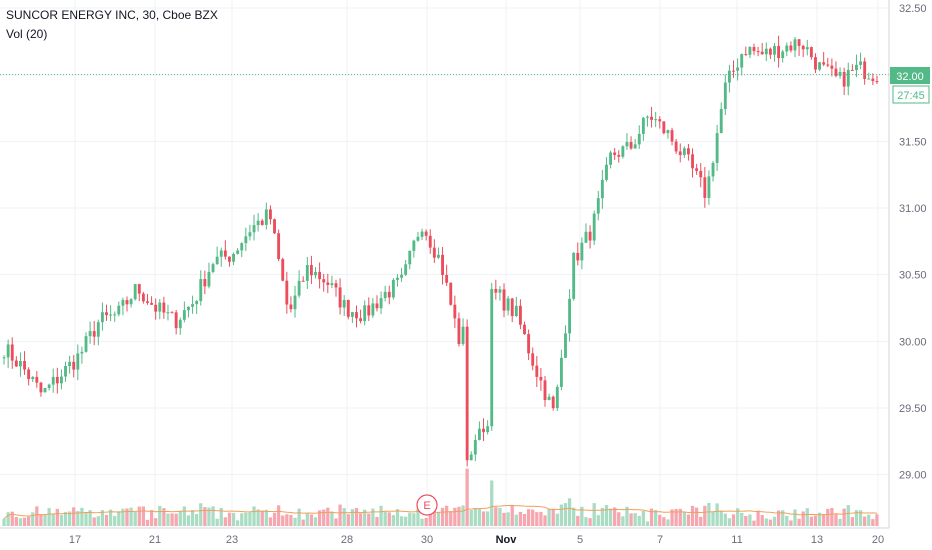 This screenshot has width=932, height=550. I want to click on countdown-badge: 27:45, so click(911, 94).